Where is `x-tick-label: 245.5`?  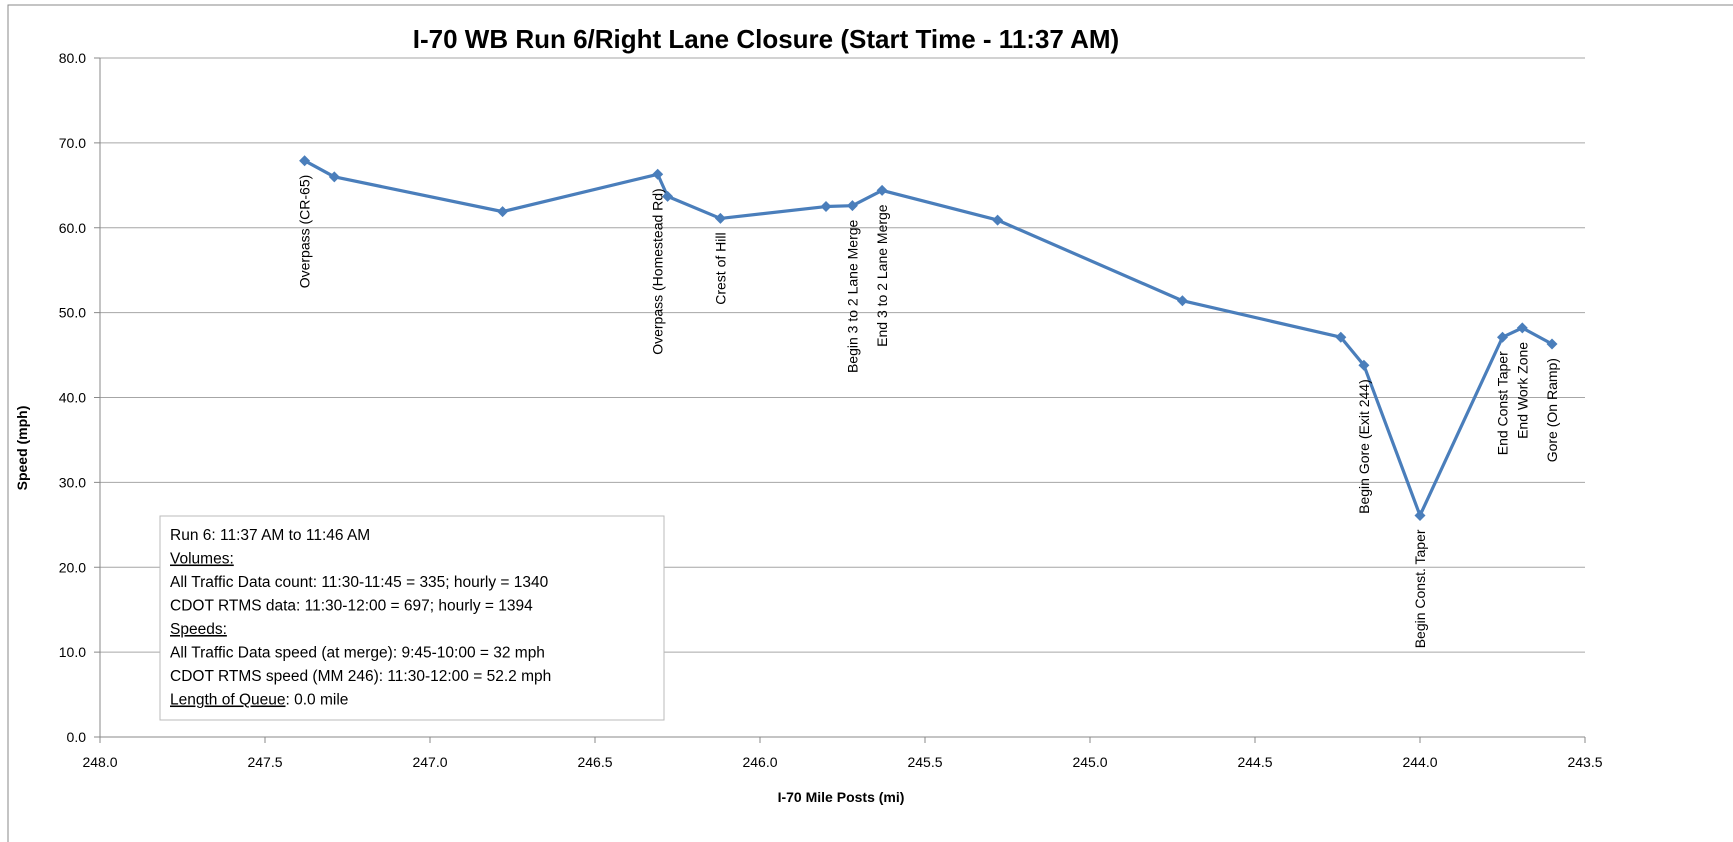
x-tick-label: 245.5 is located at coordinates (924, 762).